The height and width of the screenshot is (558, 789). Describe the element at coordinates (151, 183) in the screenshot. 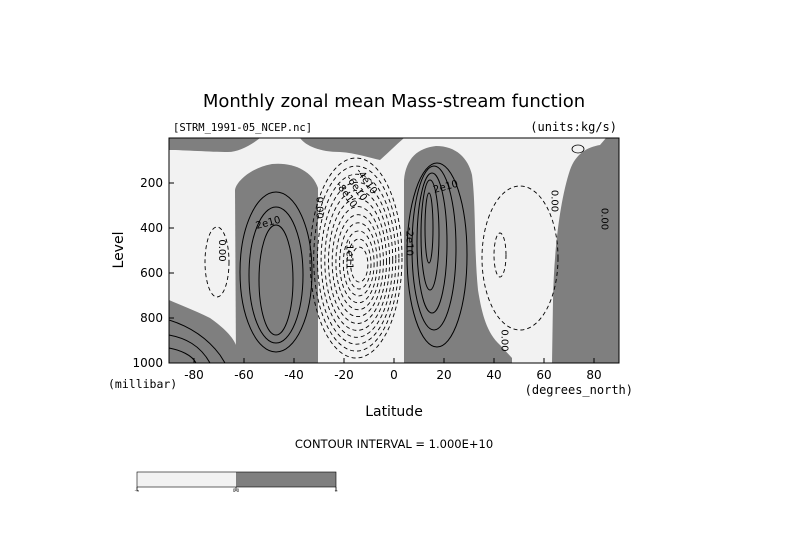

I see `y-tick-label: 200` at that location.